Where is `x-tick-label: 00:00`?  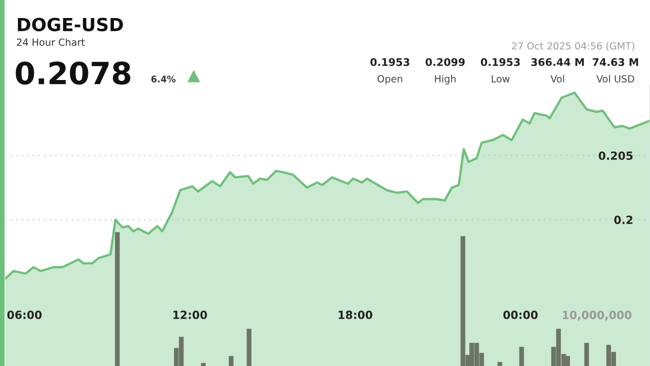
x-tick-label: 00:00 is located at coordinates (520, 315).